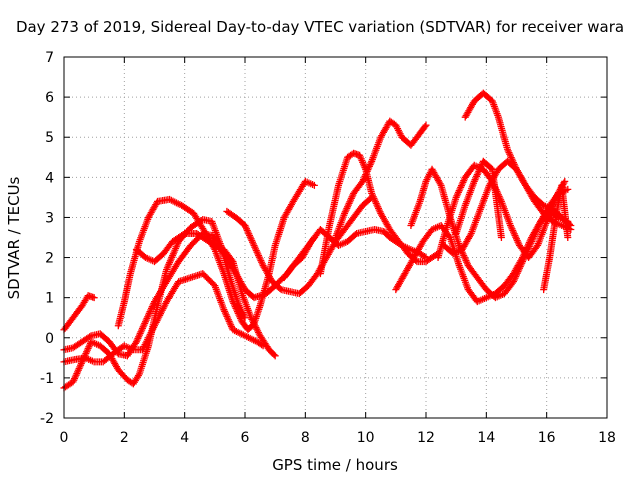  Describe the element at coordinates (335, 465) in the screenshot. I see `x-axis-label: GPS time / hours` at that location.